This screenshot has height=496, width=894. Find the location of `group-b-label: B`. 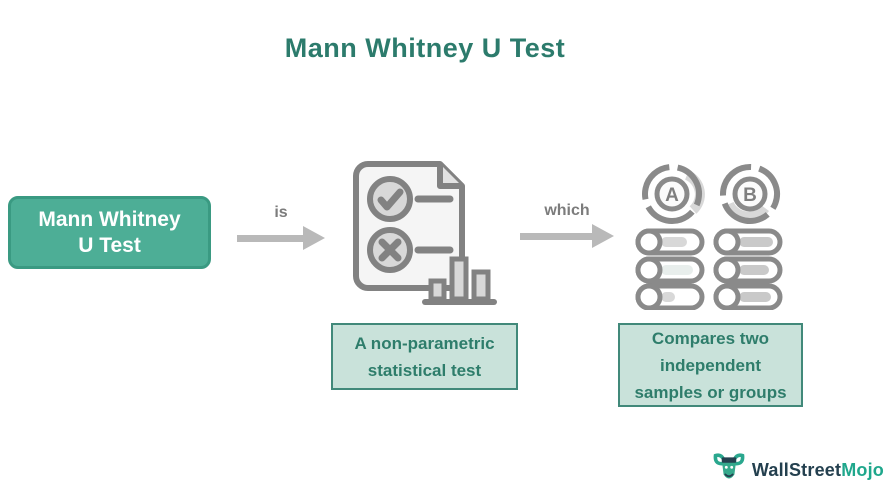

group-b-label: B is located at coordinates (750, 195).